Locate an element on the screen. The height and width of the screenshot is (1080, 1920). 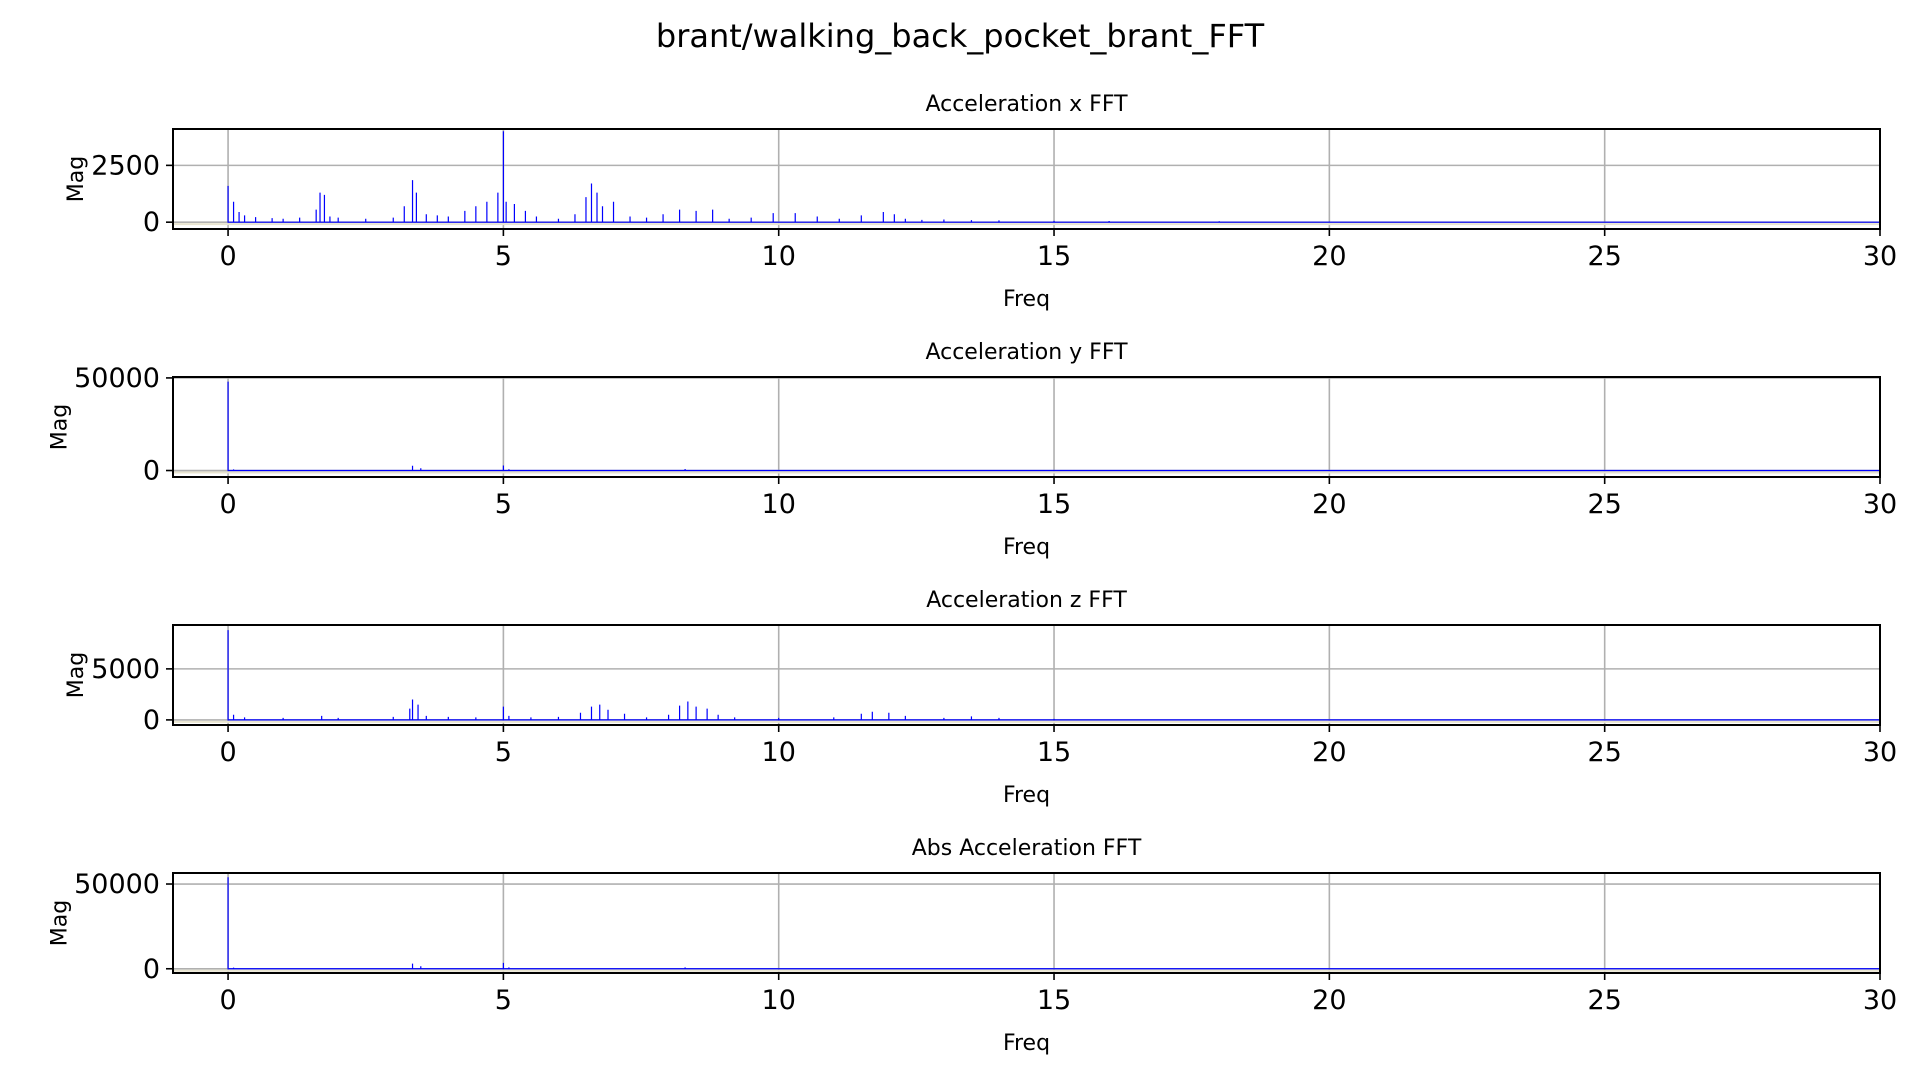
subplot-title: Acceleration y FFT is located at coordinates (1026, 352).